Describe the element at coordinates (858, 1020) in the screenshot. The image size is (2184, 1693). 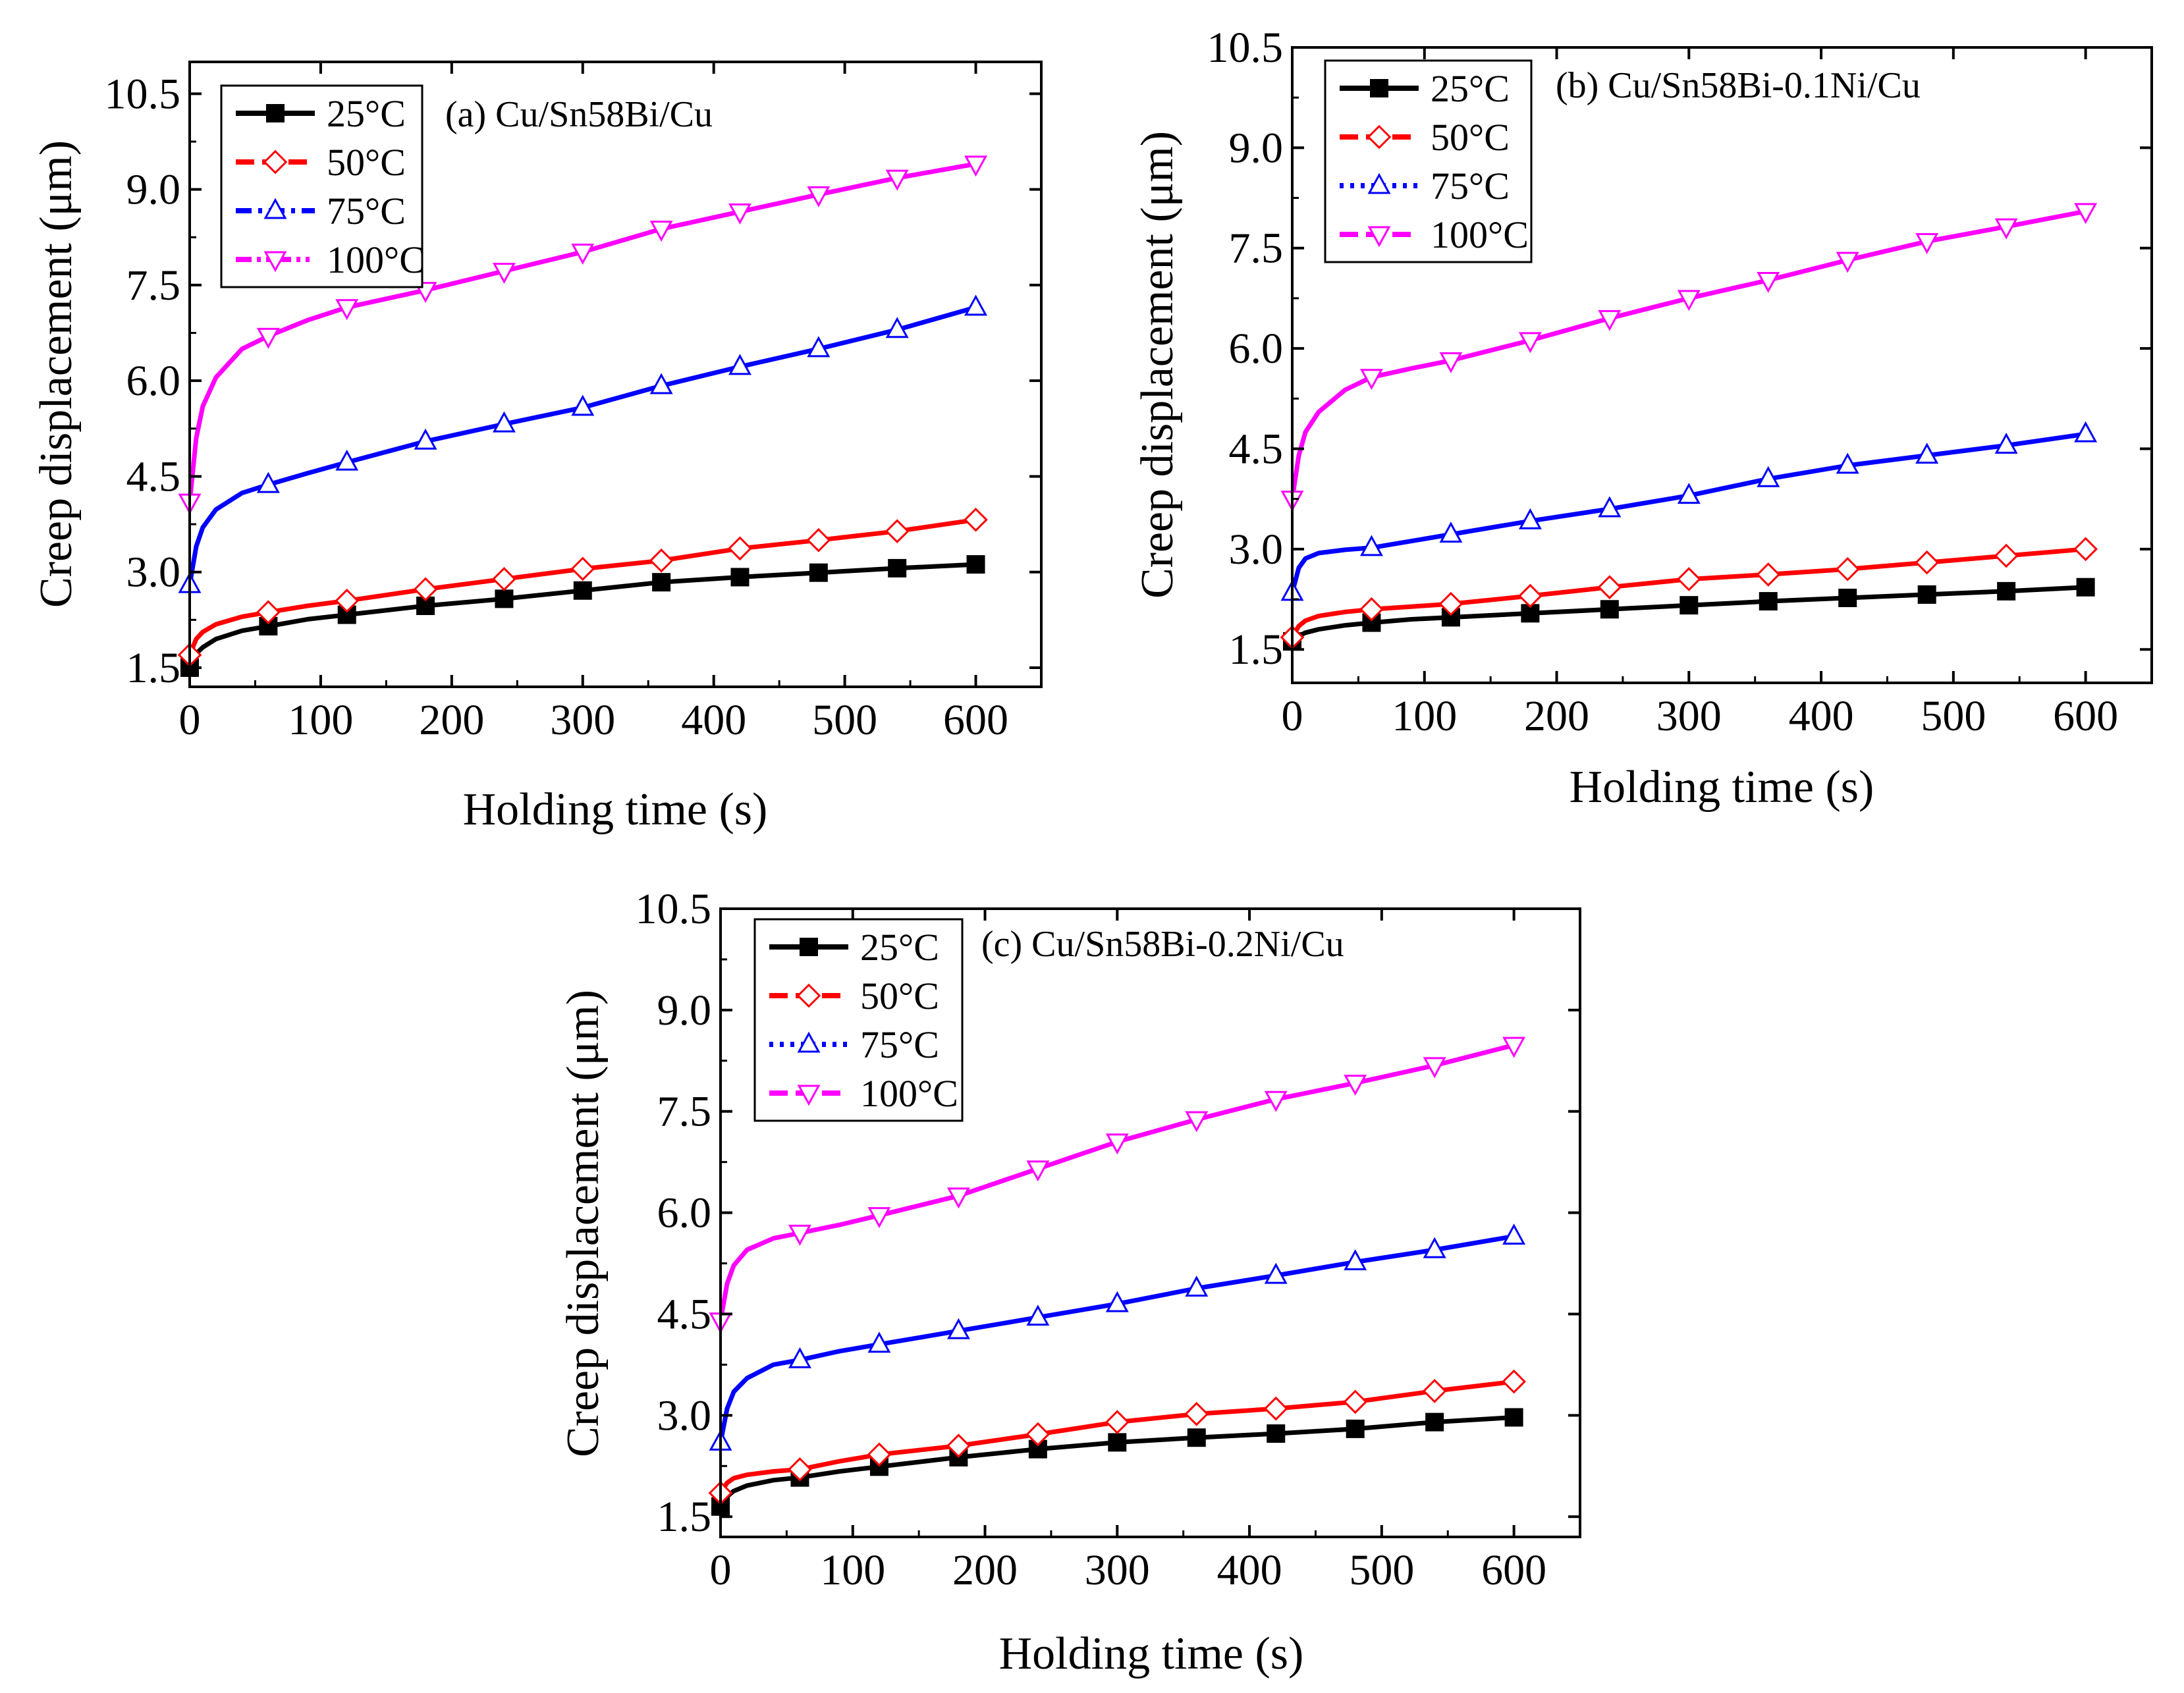
I see `legend-c: 25°C 50°C 75°C 100°C` at that location.